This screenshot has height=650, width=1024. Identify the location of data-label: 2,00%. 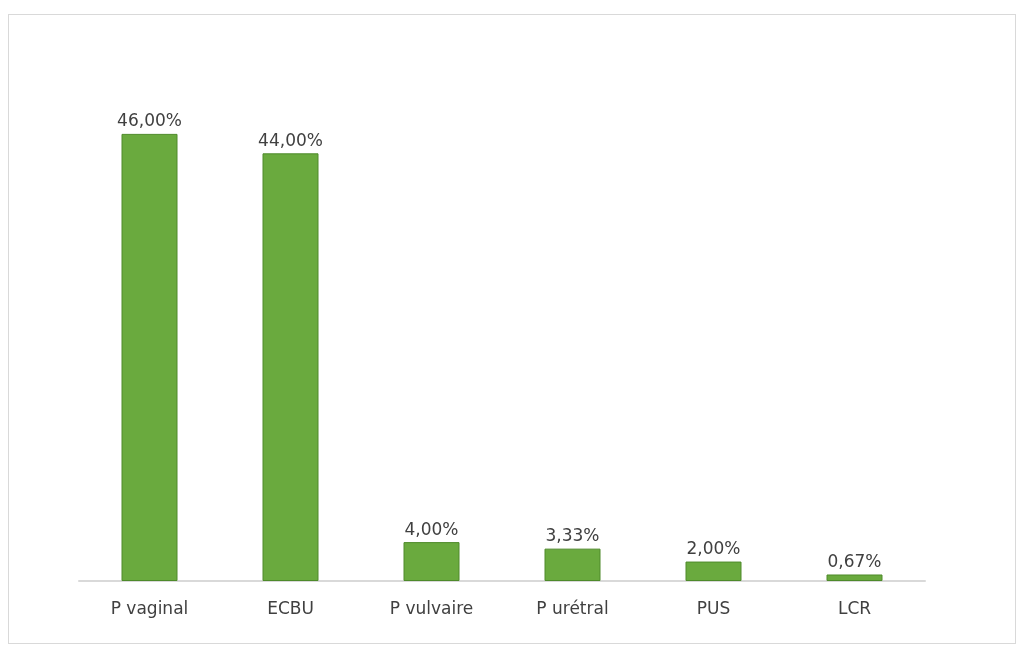
(713, 548).